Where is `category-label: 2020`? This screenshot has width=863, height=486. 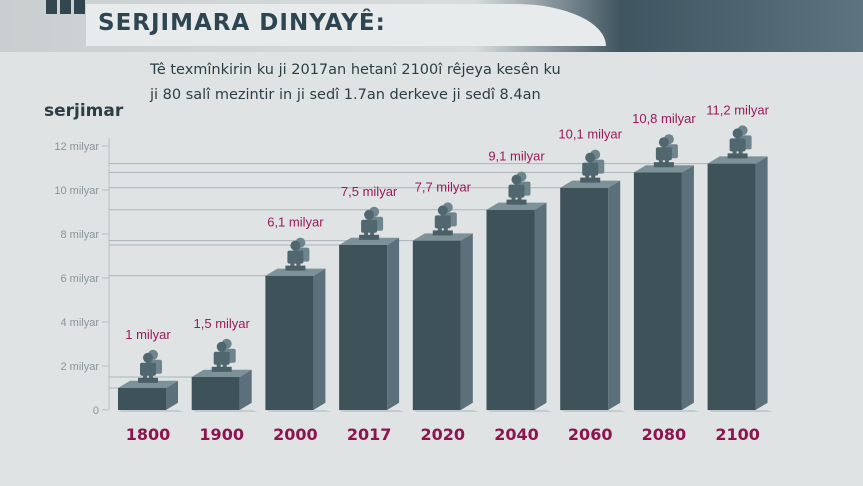 category-label: 2020 is located at coordinates (443, 434).